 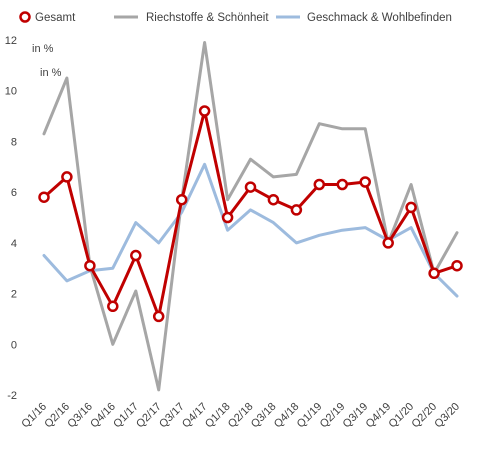 What do you see at coordinates (103, 416) in the screenshot?
I see `x-tick-label: Q4/16` at bounding box center [103, 416].